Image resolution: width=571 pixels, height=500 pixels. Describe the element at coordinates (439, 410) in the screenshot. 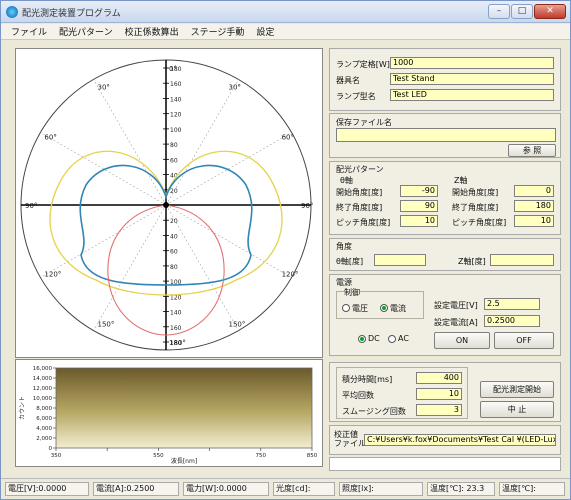

I see `smoothing-field: 3` at that location.